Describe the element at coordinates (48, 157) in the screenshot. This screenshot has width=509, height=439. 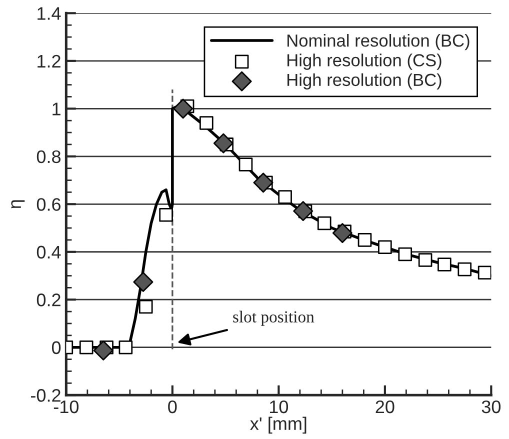
I see `y-tick-label: 0.8` at that location.